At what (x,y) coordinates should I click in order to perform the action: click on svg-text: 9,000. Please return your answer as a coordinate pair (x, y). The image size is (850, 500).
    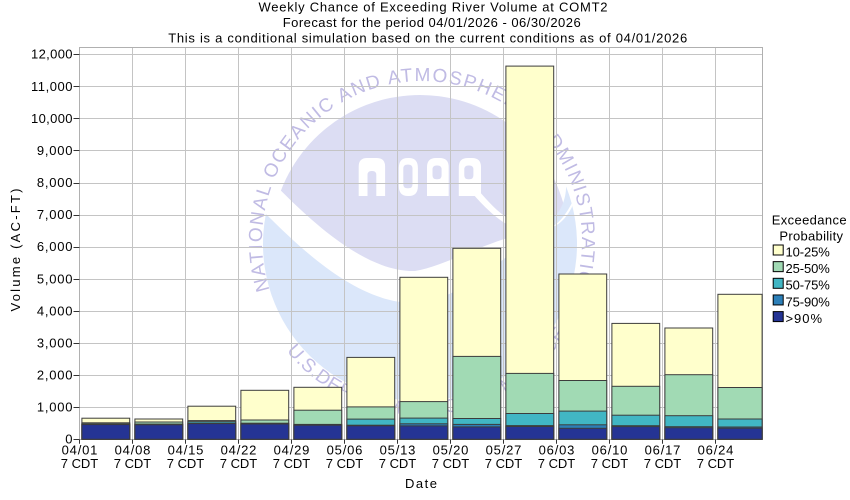
    Looking at the image, I should click on (55, 150).